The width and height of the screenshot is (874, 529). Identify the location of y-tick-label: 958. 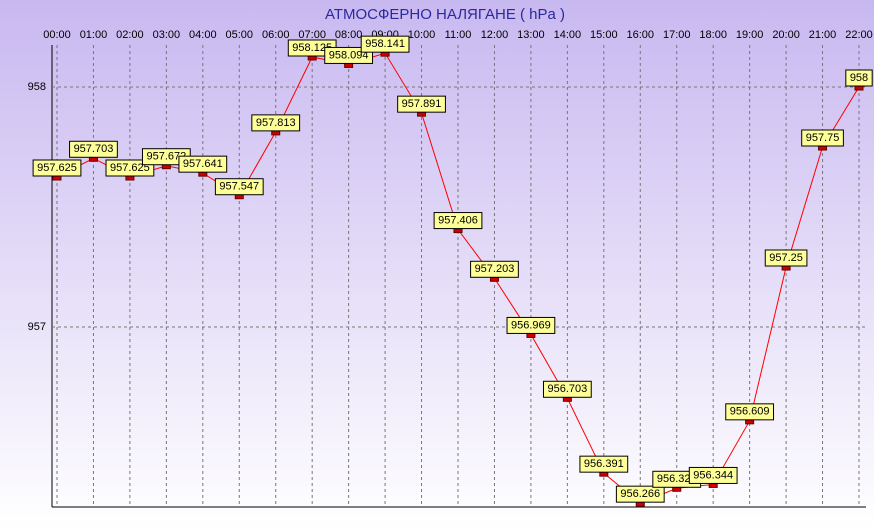
(37, 87).